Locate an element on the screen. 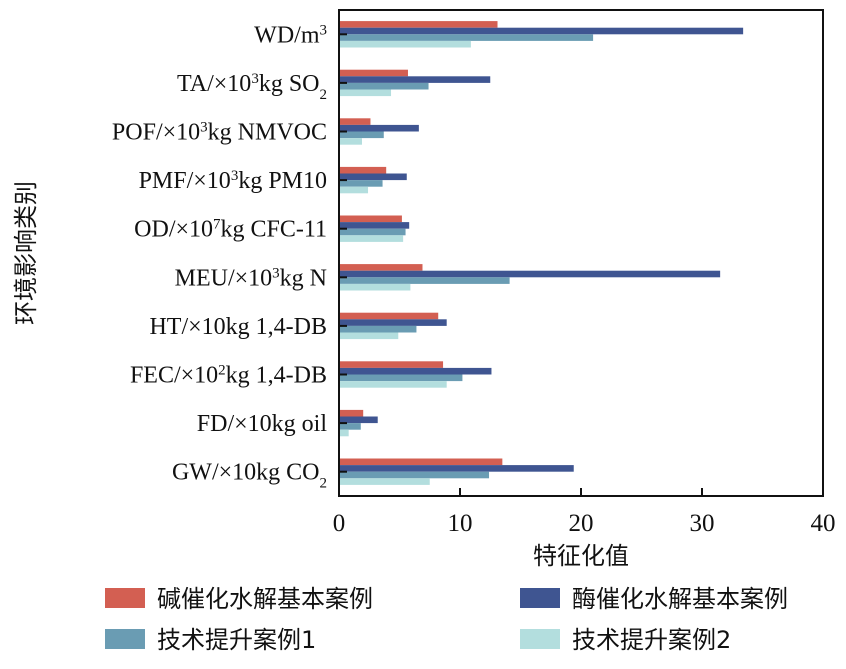  legend-label: 技术提升案例1 is located at coordinates (236, 640).